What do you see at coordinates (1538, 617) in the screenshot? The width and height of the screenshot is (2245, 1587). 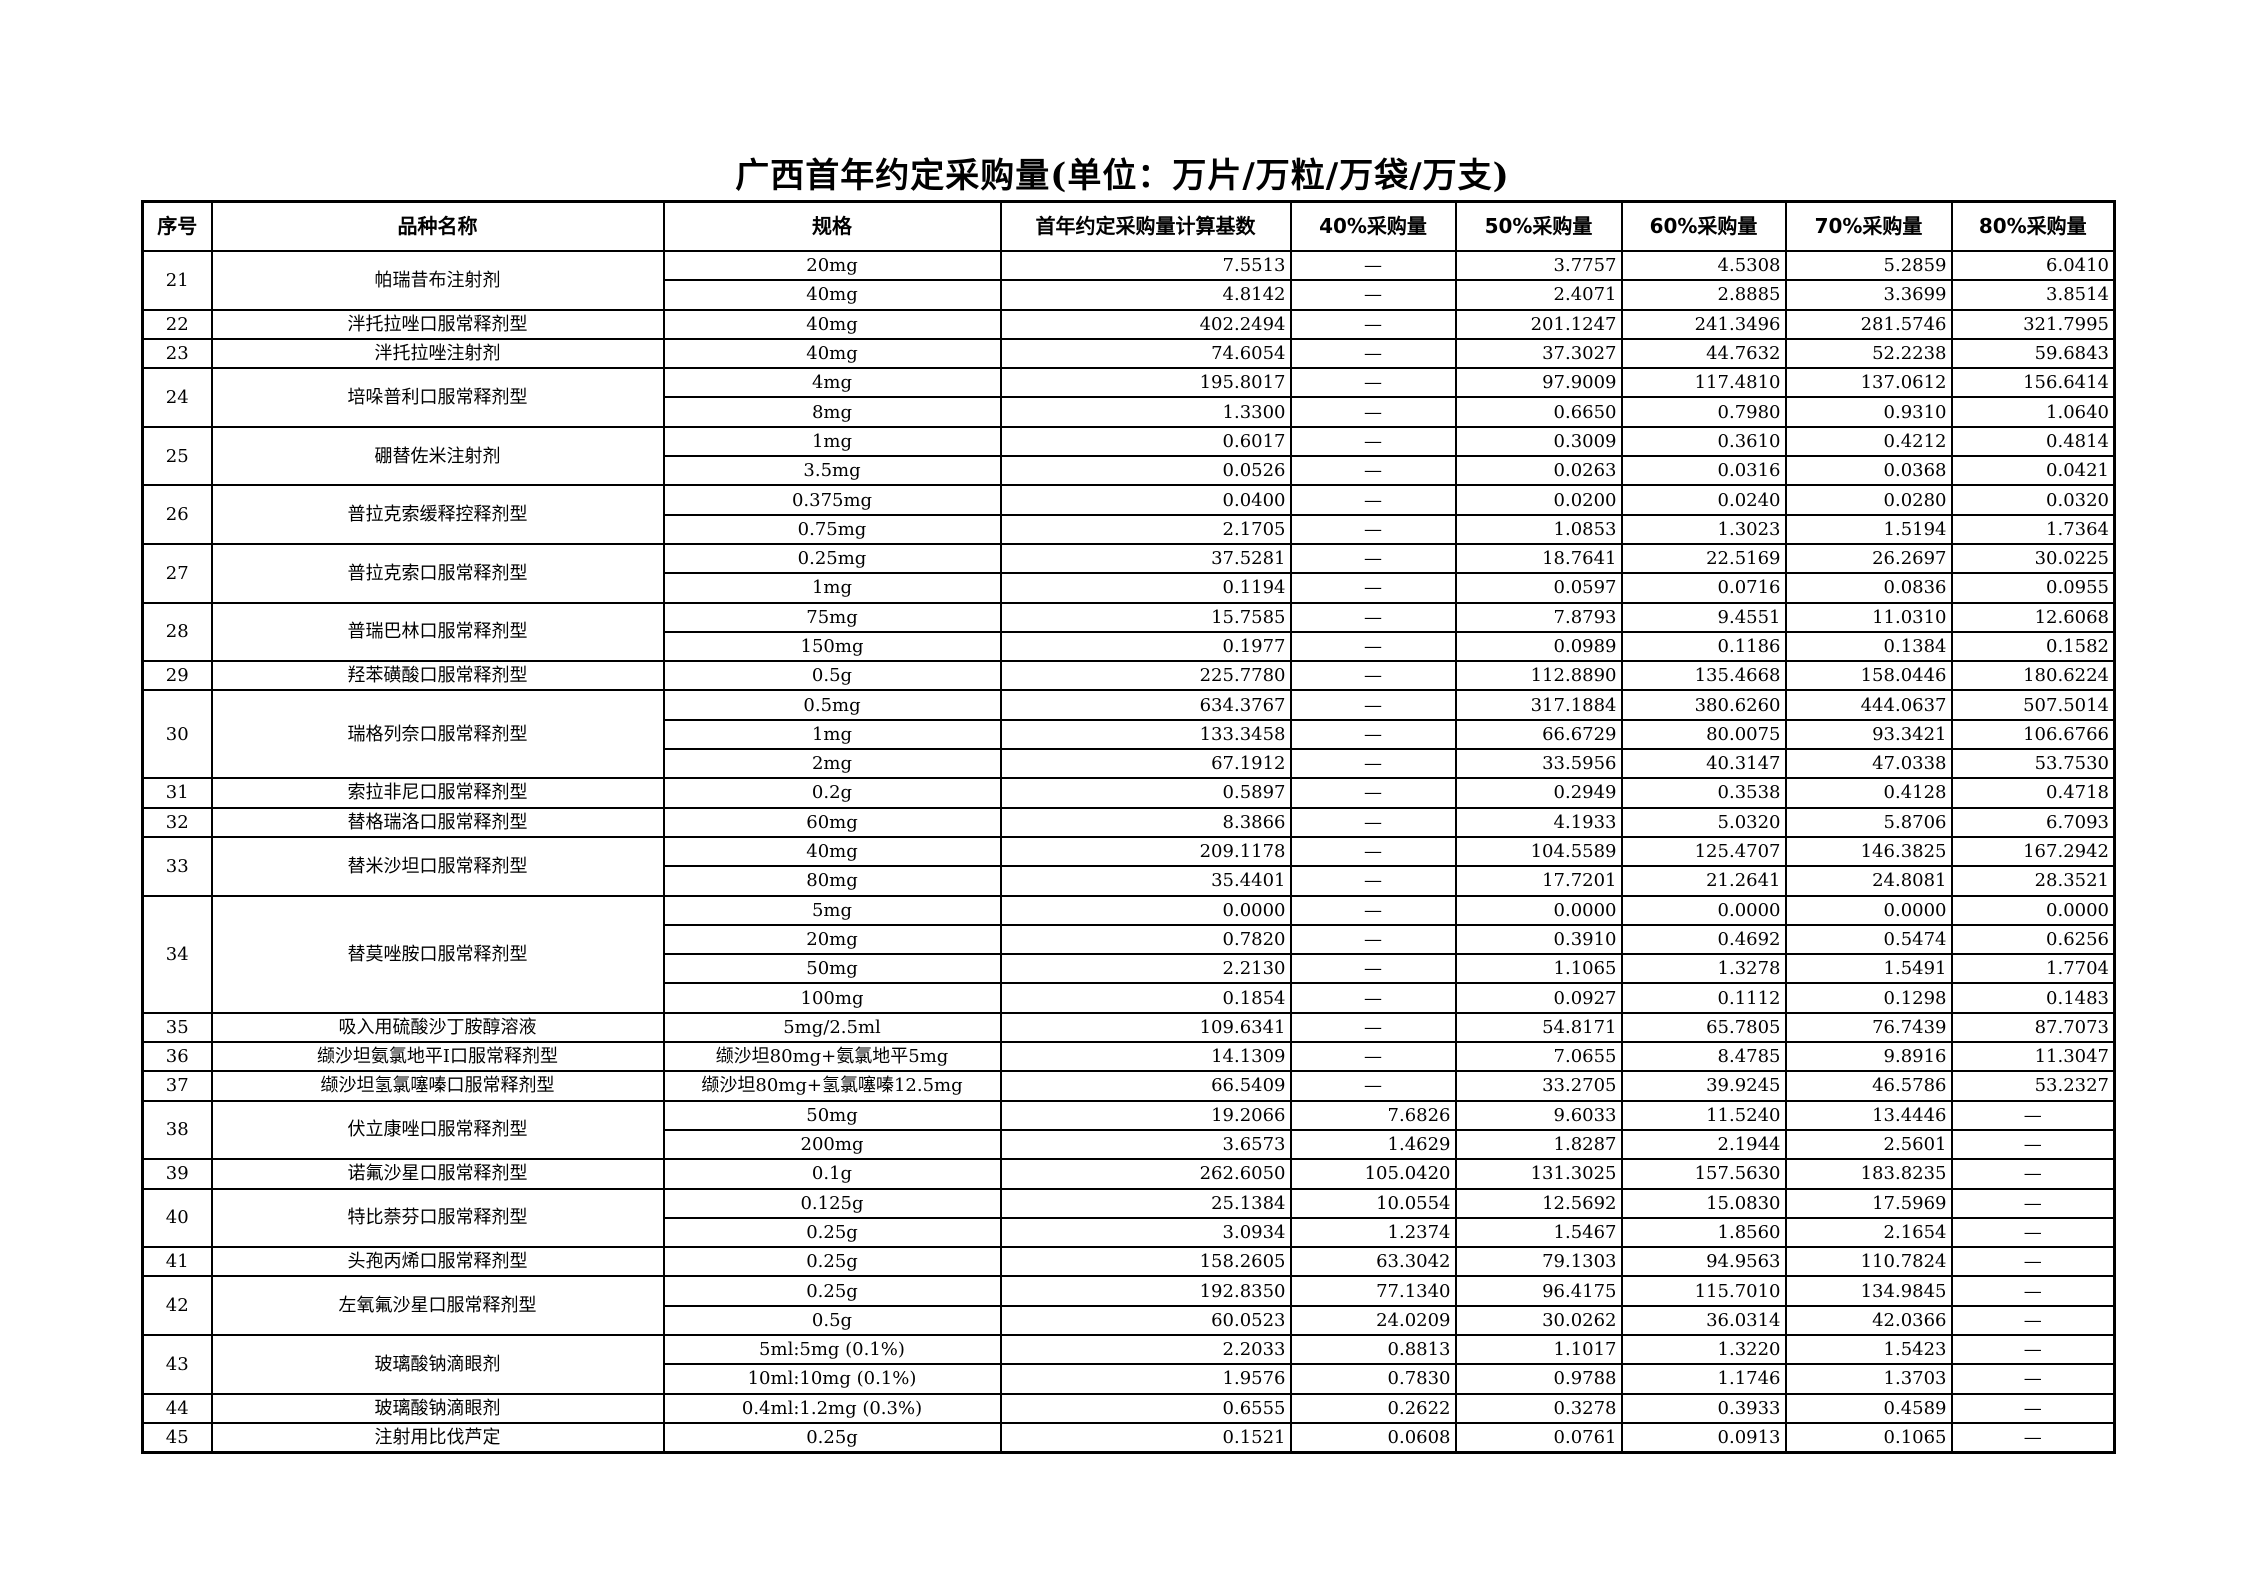 I see `cell-qty-50: 7.8793` at bounding box center [1538, 617].